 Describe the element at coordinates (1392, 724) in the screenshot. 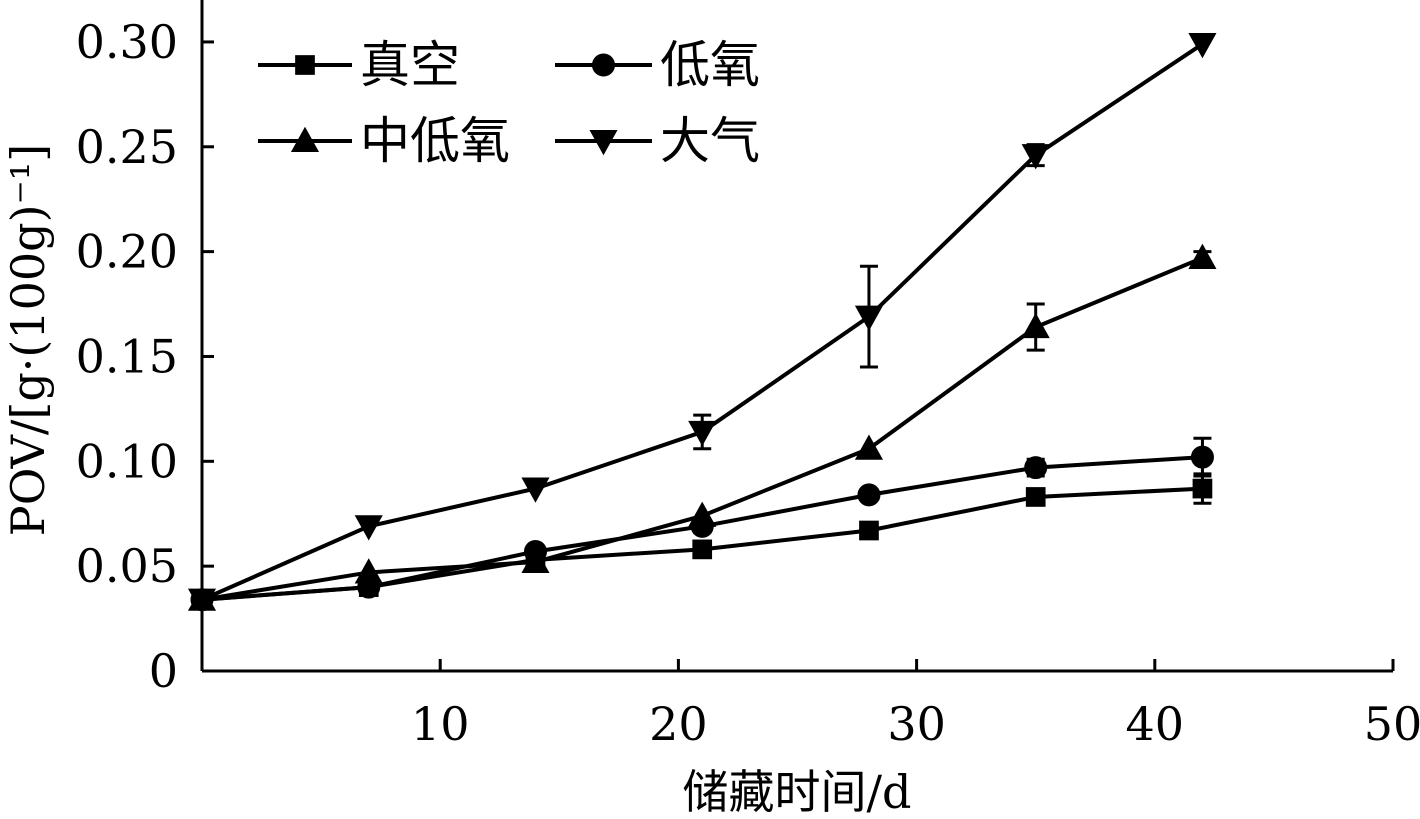

I see `x-tick-label: 50` at that location.